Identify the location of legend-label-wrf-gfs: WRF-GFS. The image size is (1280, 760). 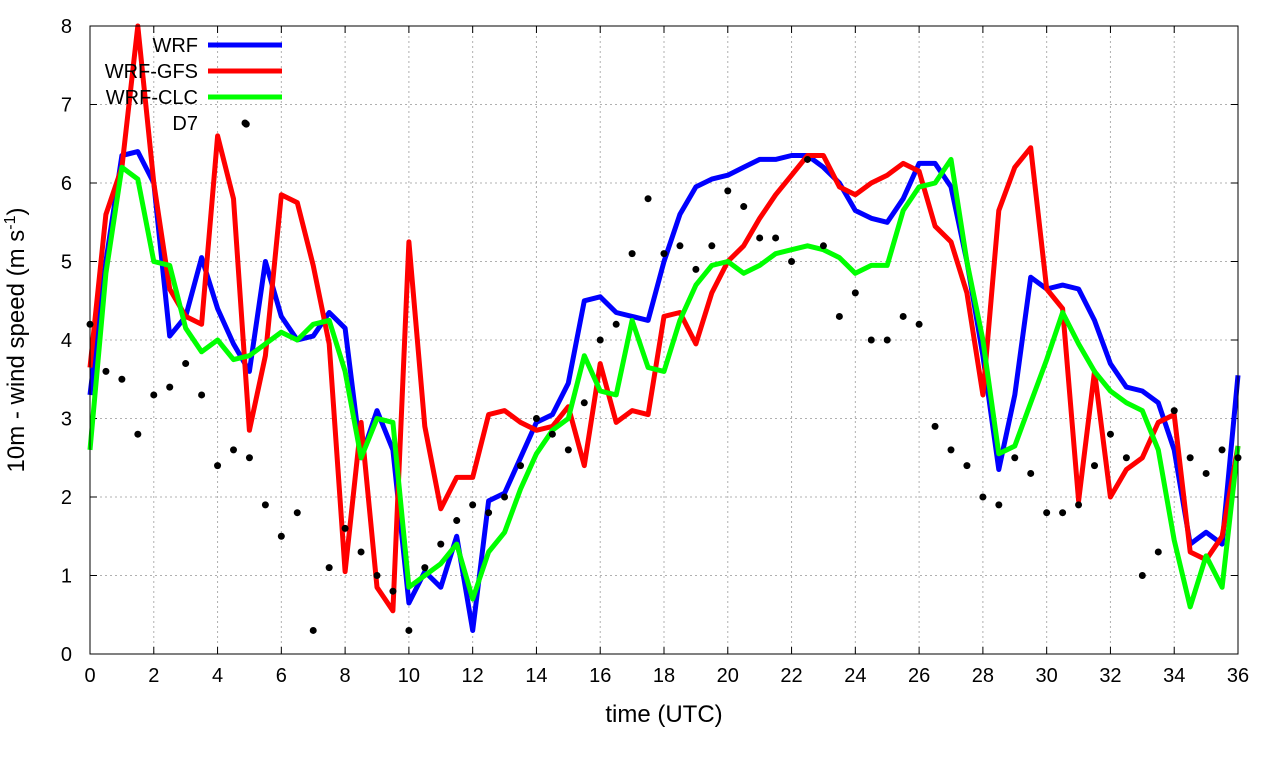
(151, 72).